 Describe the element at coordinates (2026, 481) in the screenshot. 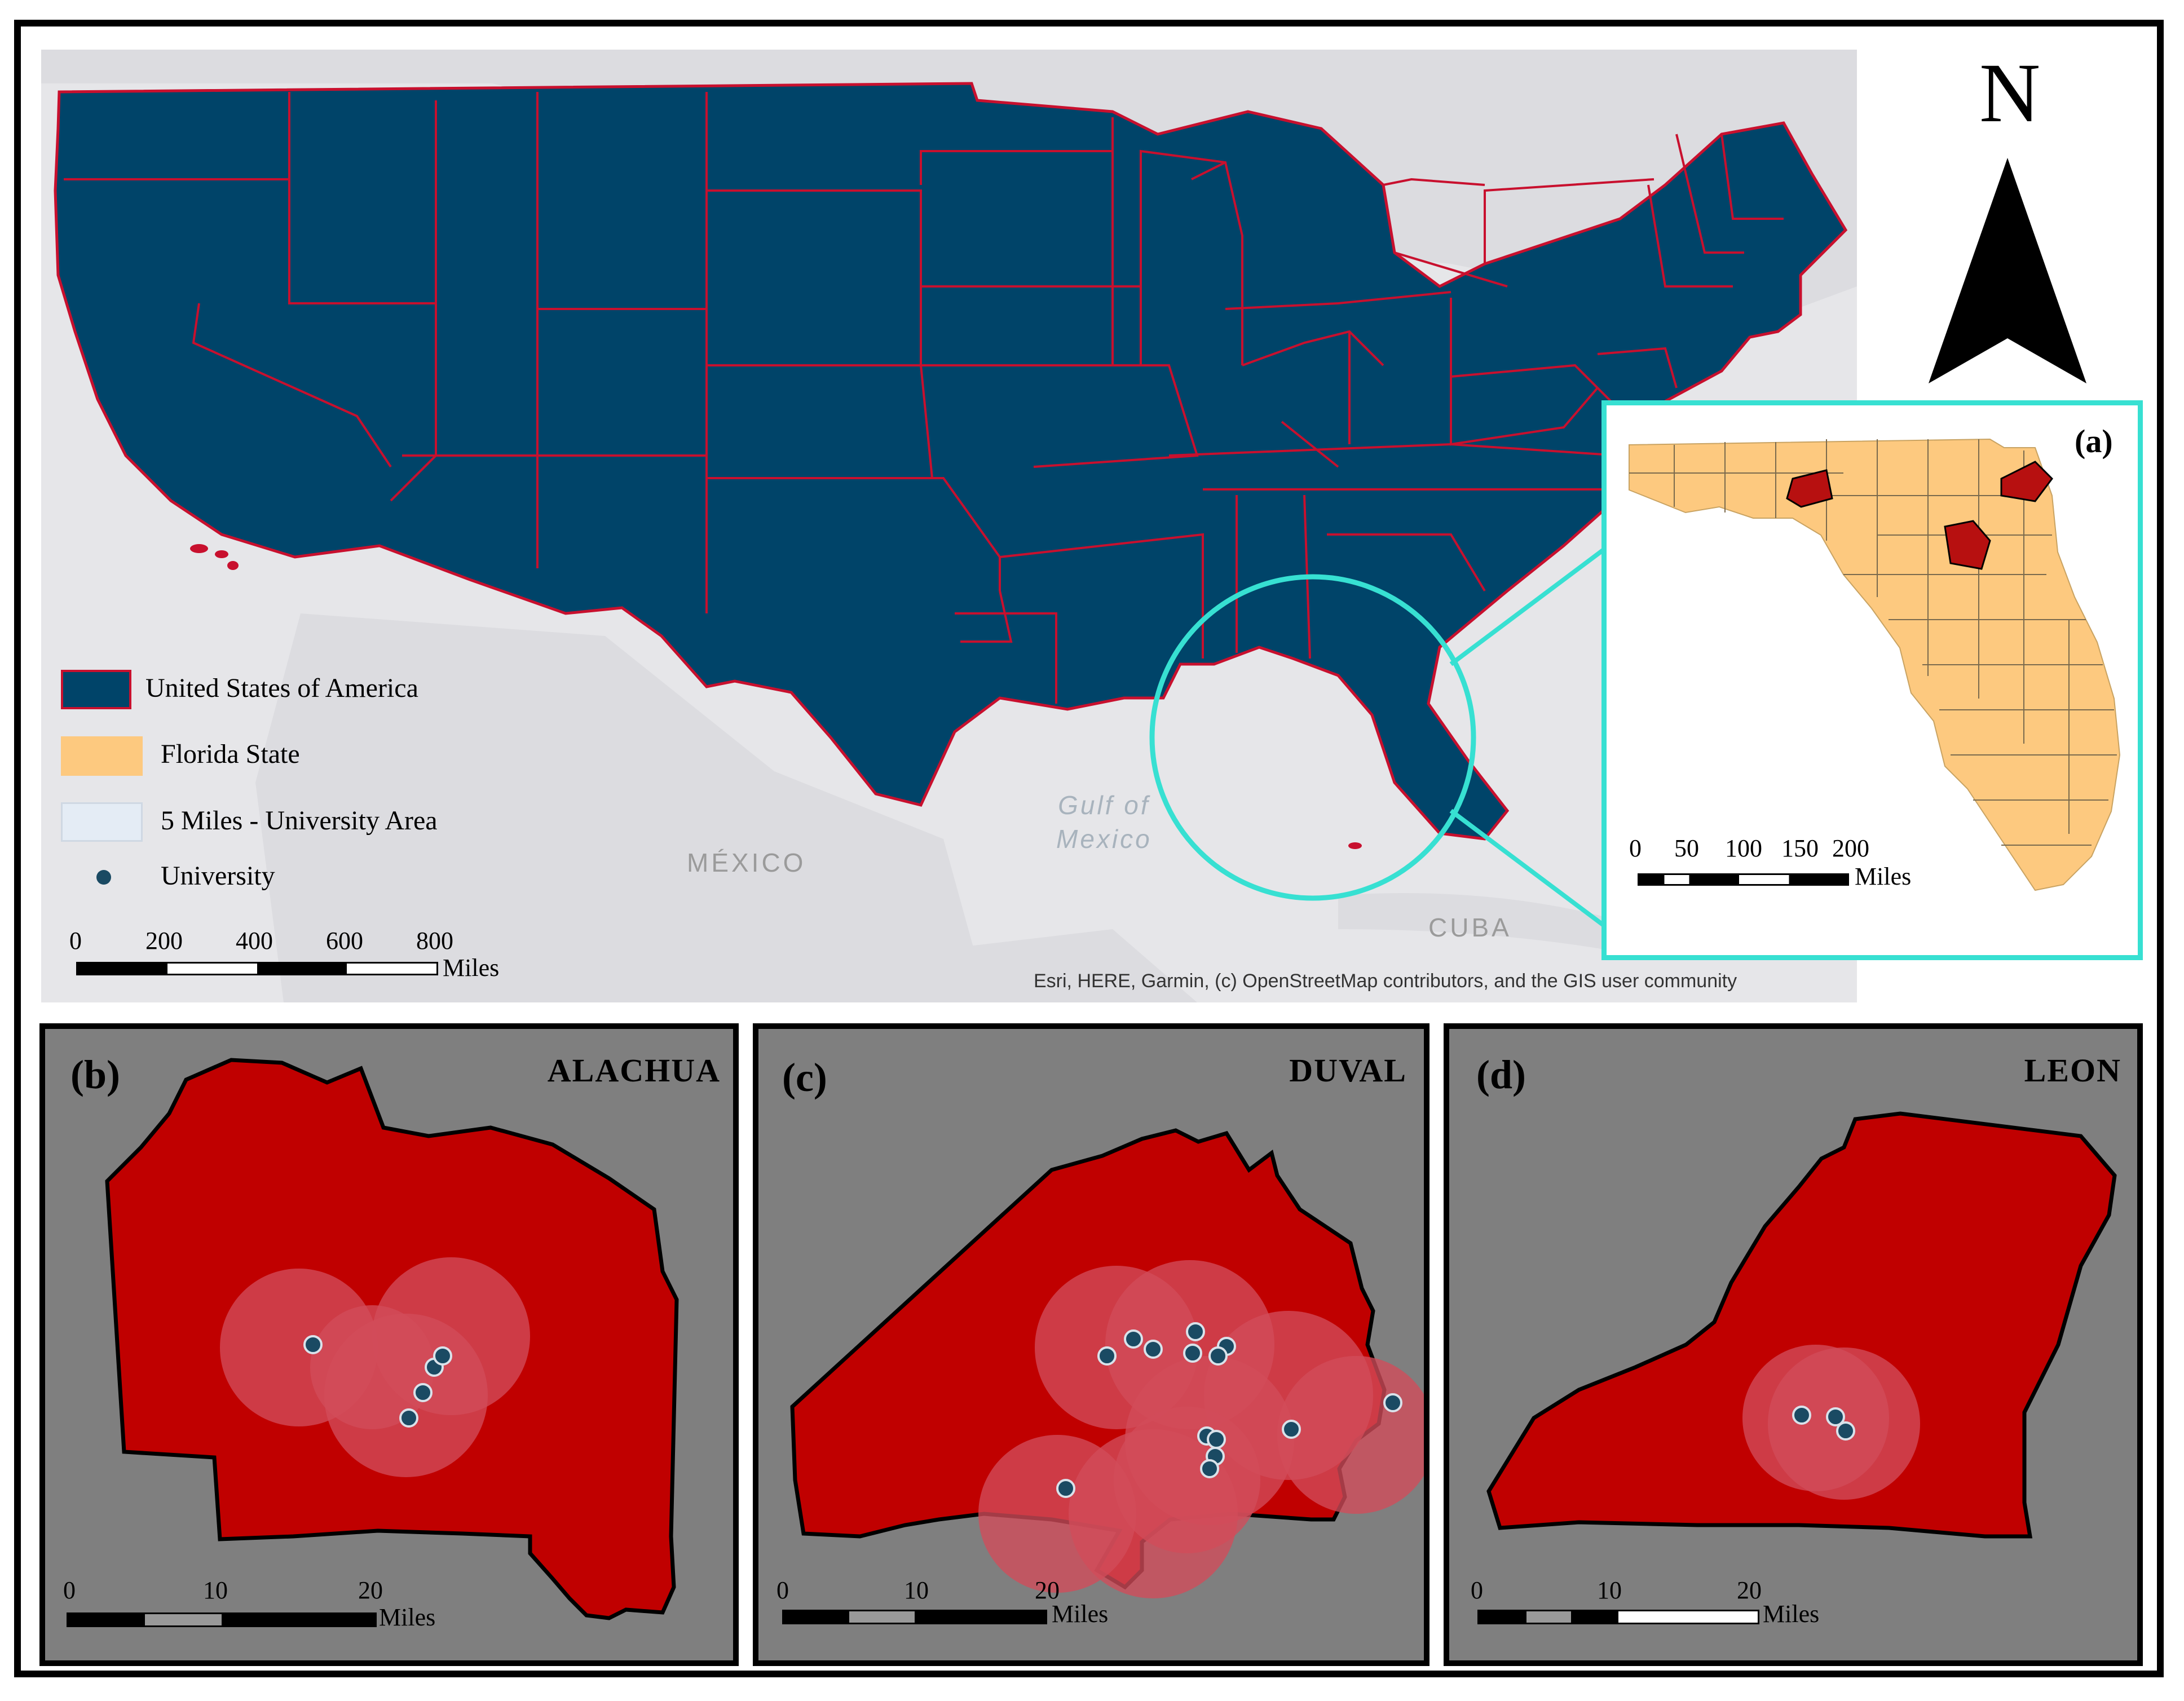

I see `duval-inset-shape` at that location.